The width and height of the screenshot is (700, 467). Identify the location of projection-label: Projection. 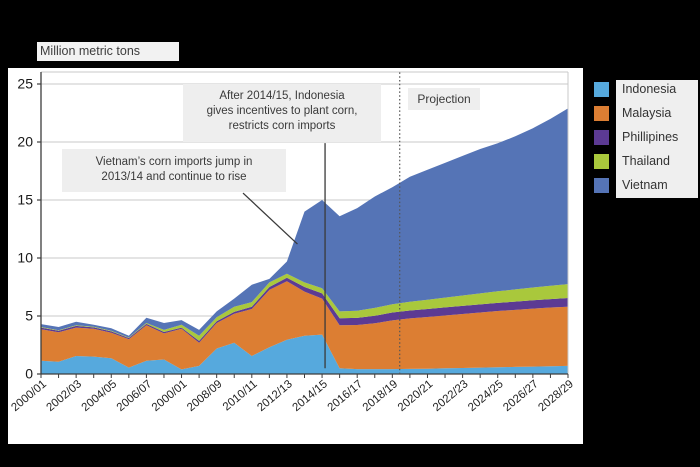
(444, 99).